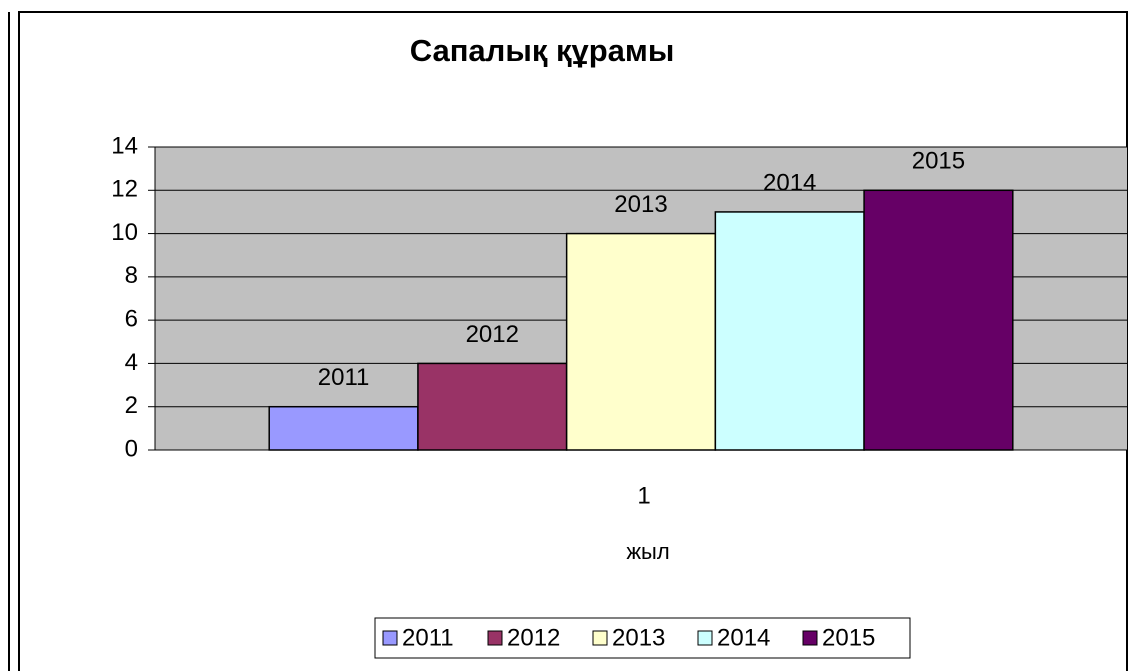 Image resolution: width=1141 pixels, height=671 pixels. I want to click on chart-title: Сапалық құрамы, so click(542, 50).